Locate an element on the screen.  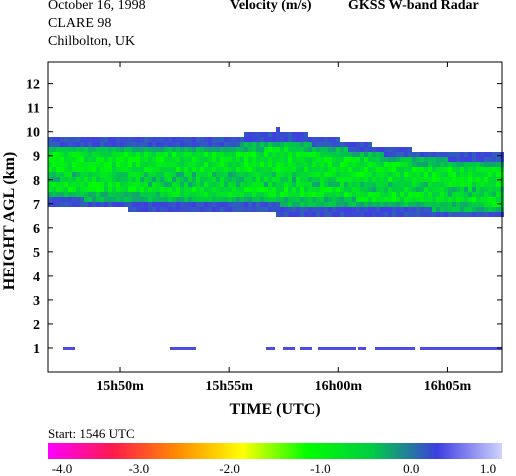
y-tick-label: 12 is located at coordinates (33, 85).